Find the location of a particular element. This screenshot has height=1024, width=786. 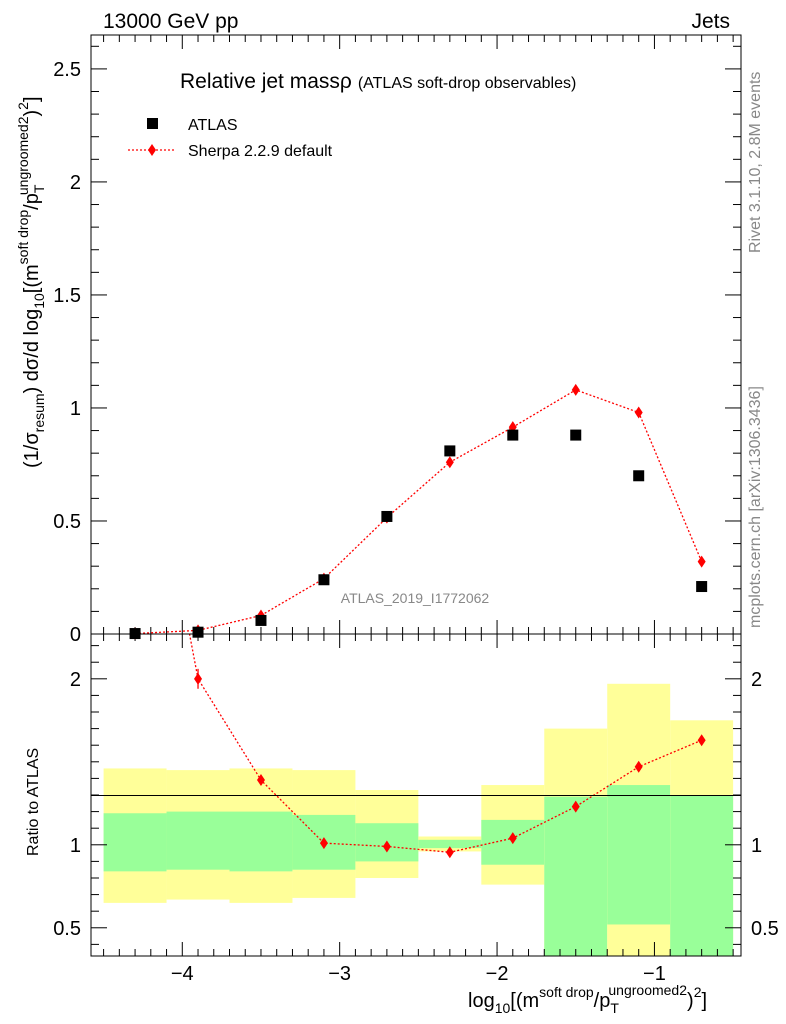

ratio-y-tick-label-right: 0.5 is located at coordinates (765, 929).